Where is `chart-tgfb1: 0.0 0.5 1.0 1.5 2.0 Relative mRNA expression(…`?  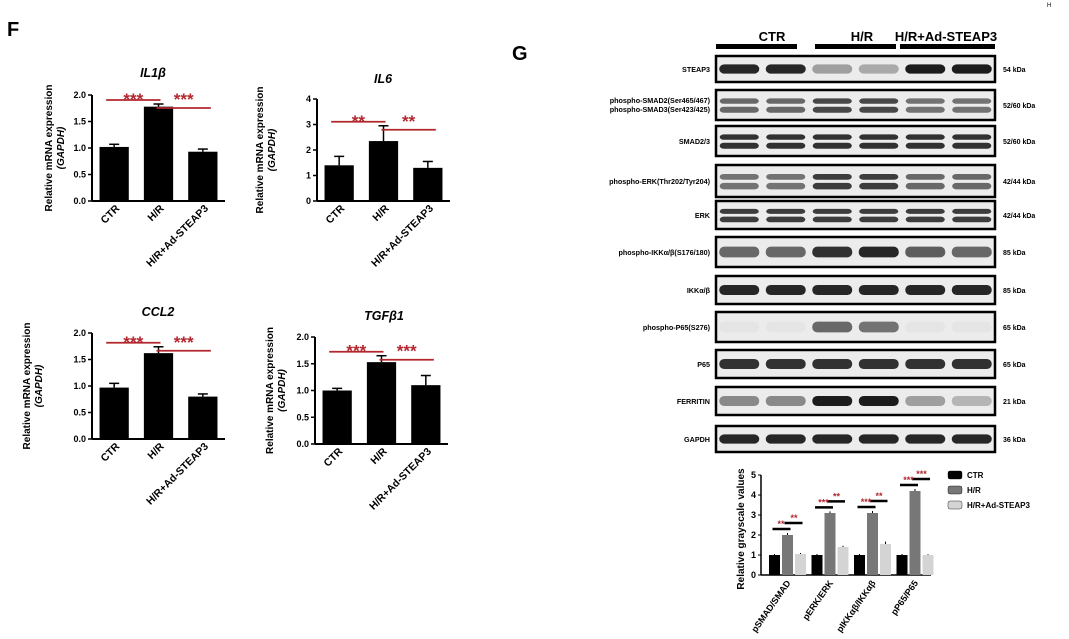 chart-tgfb1: 0.0 0.5 1.0 1.5 2.0 Relative mRNA expression(… is located at coordinates (356, 411).